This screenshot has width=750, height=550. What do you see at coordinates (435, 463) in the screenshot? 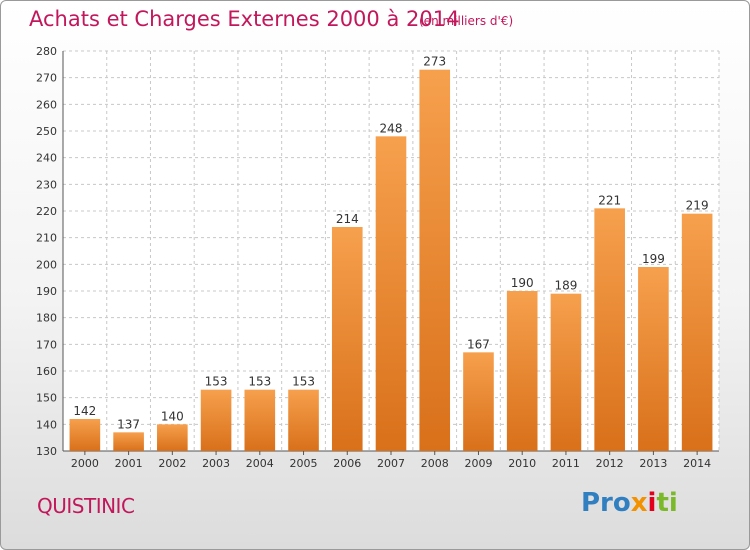
I see `x-tick-label: 2008` at bounding box center [435, 463].